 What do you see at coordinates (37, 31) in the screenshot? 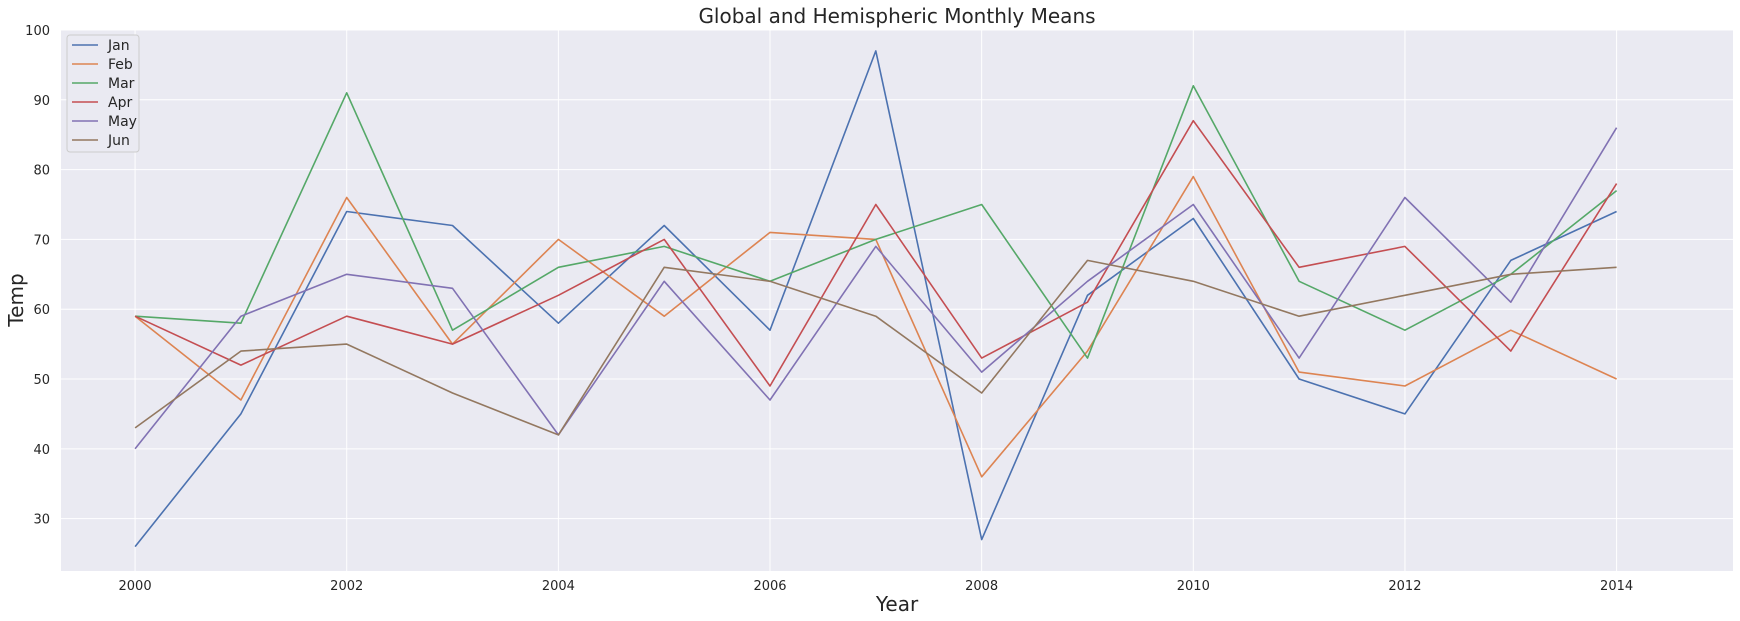
I see `y-tick-label: 100` at bounding box center [37, 31].